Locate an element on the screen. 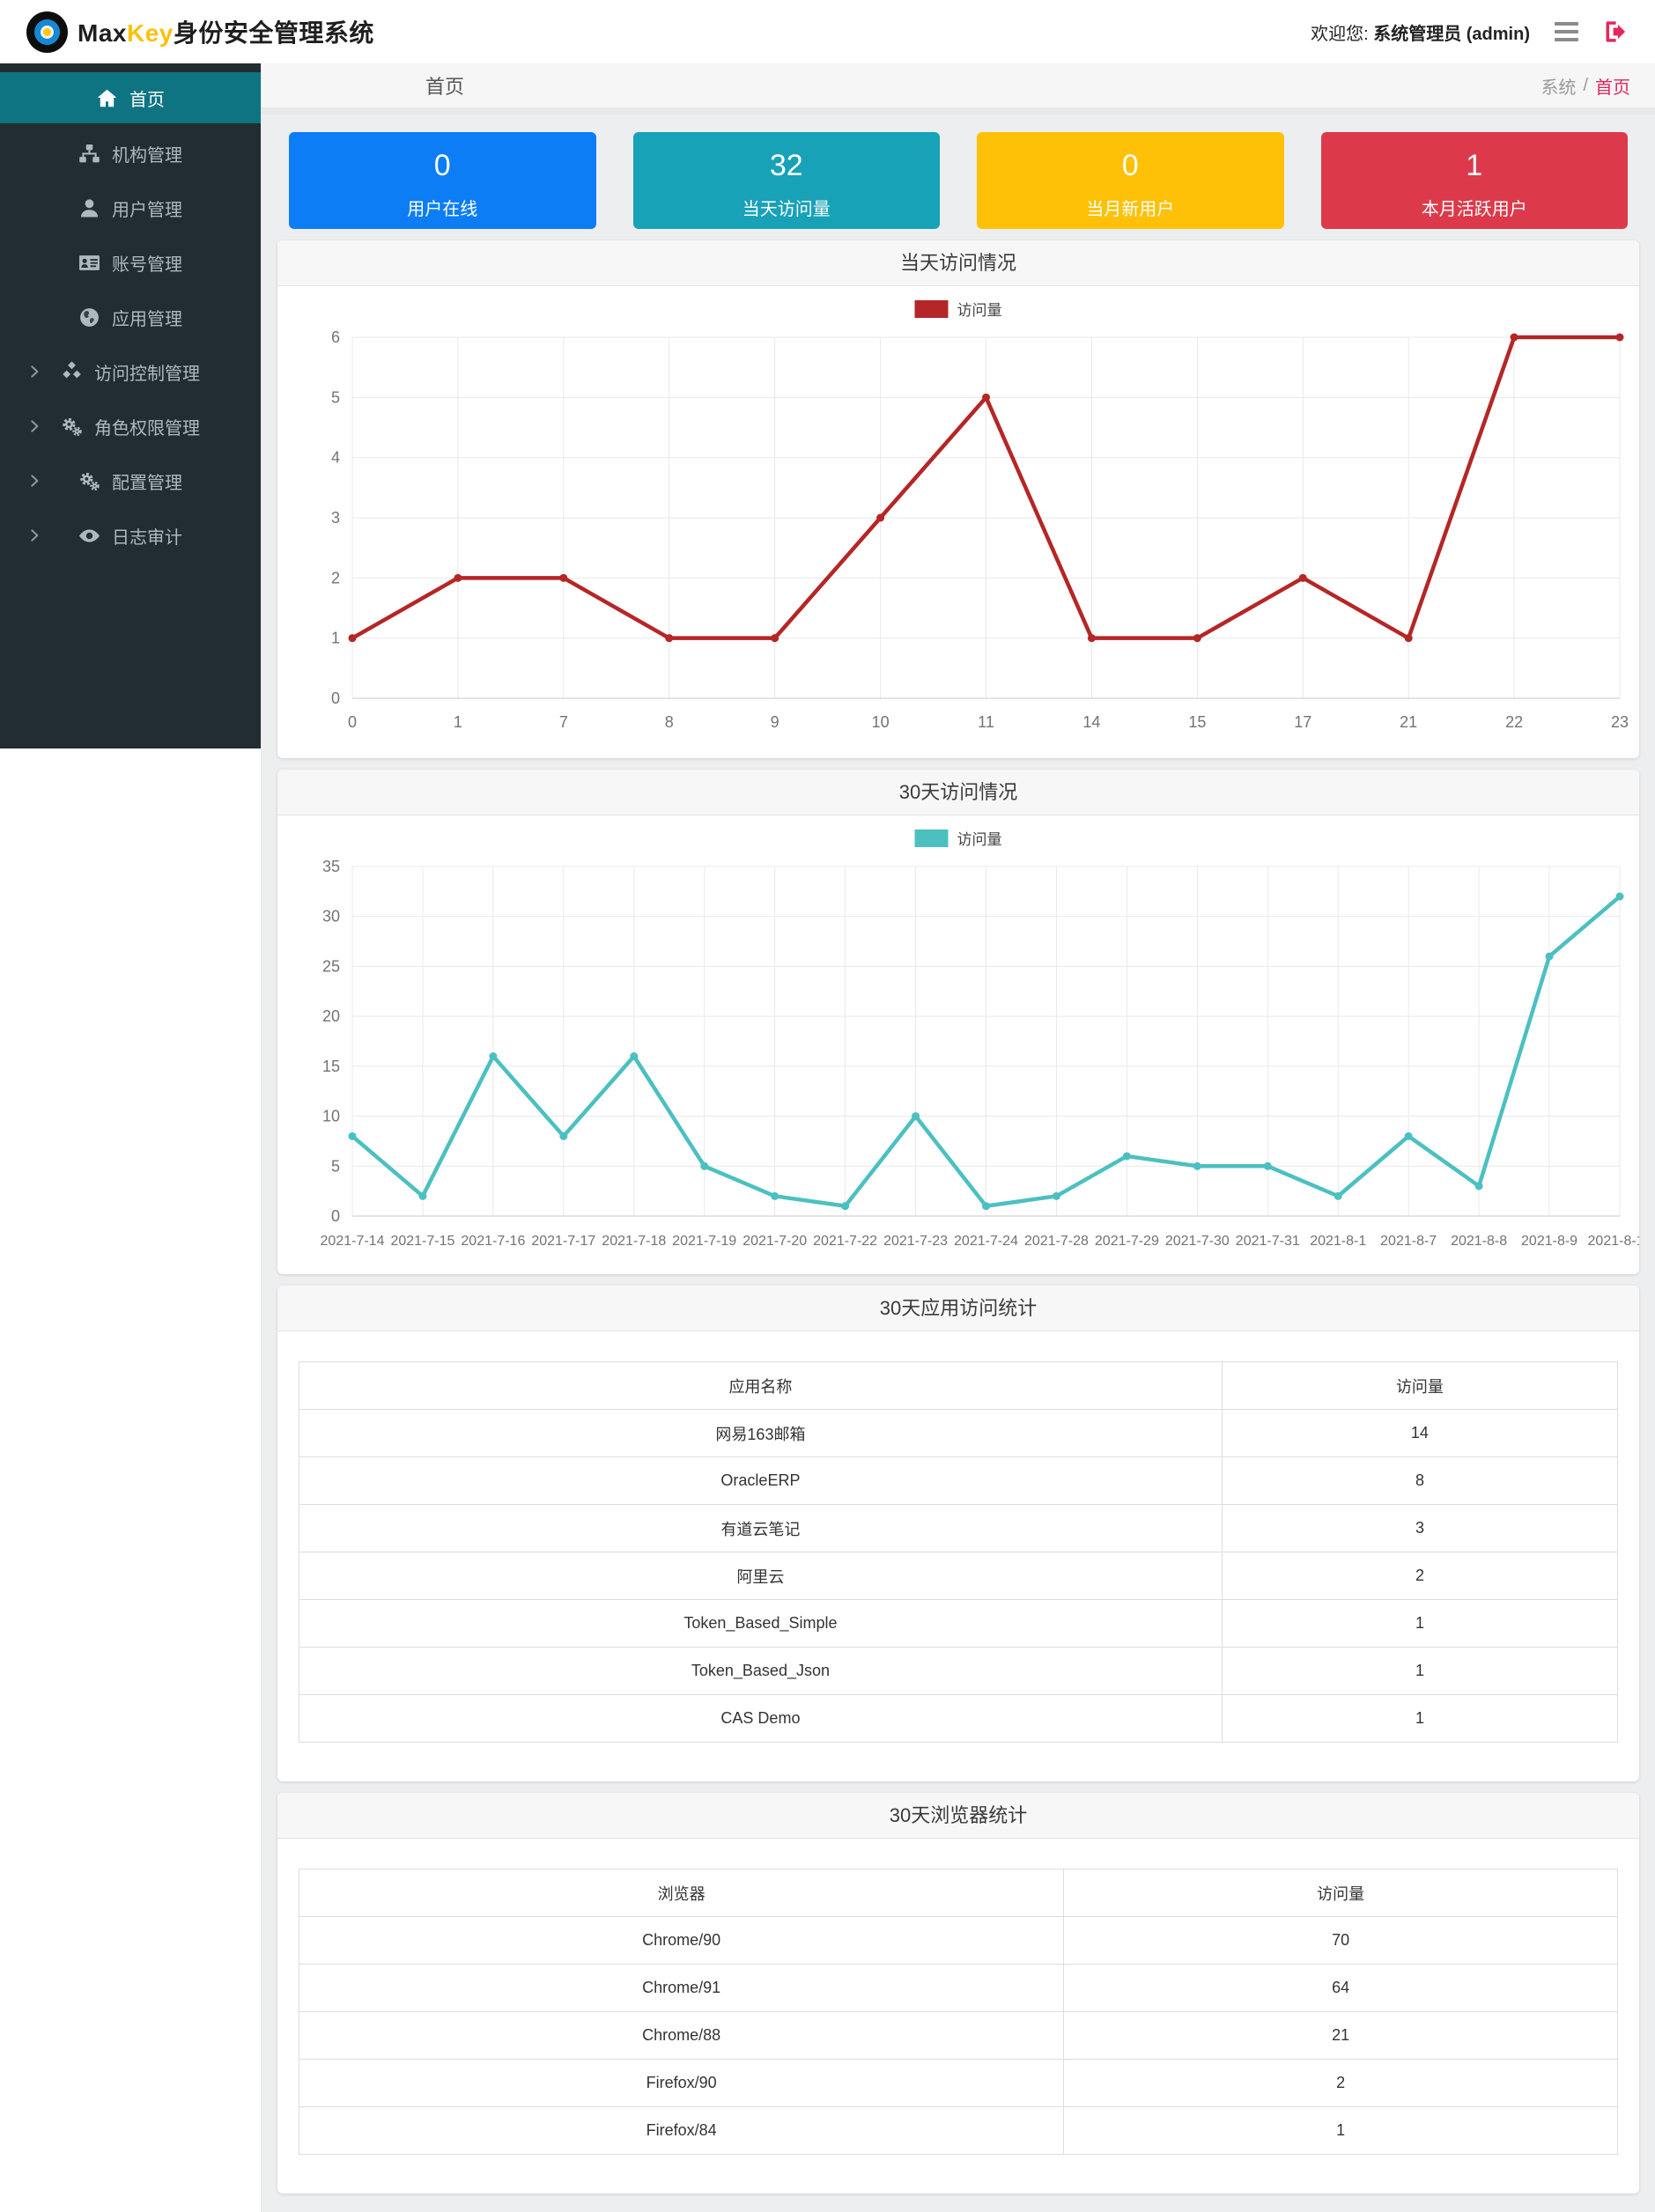 Image resolution: width=1655 pixels, height=2212 pixels. table-row: Token_Based_Simple 1 is located at coordinates (959, 1623).